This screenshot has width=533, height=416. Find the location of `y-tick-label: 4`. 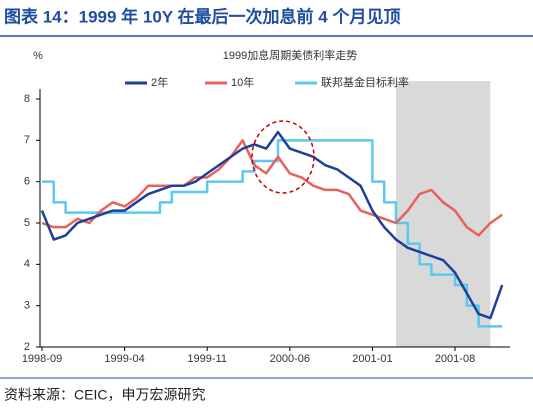

y-tick-label: 4 is located at coordinates (27, 264).